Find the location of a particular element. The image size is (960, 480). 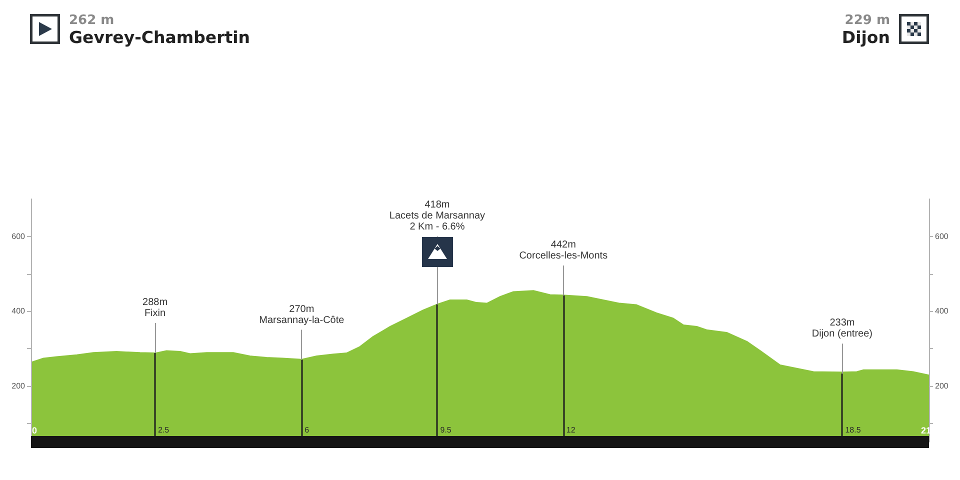

annotation: 18.5 is located at coordinates (853, 430).